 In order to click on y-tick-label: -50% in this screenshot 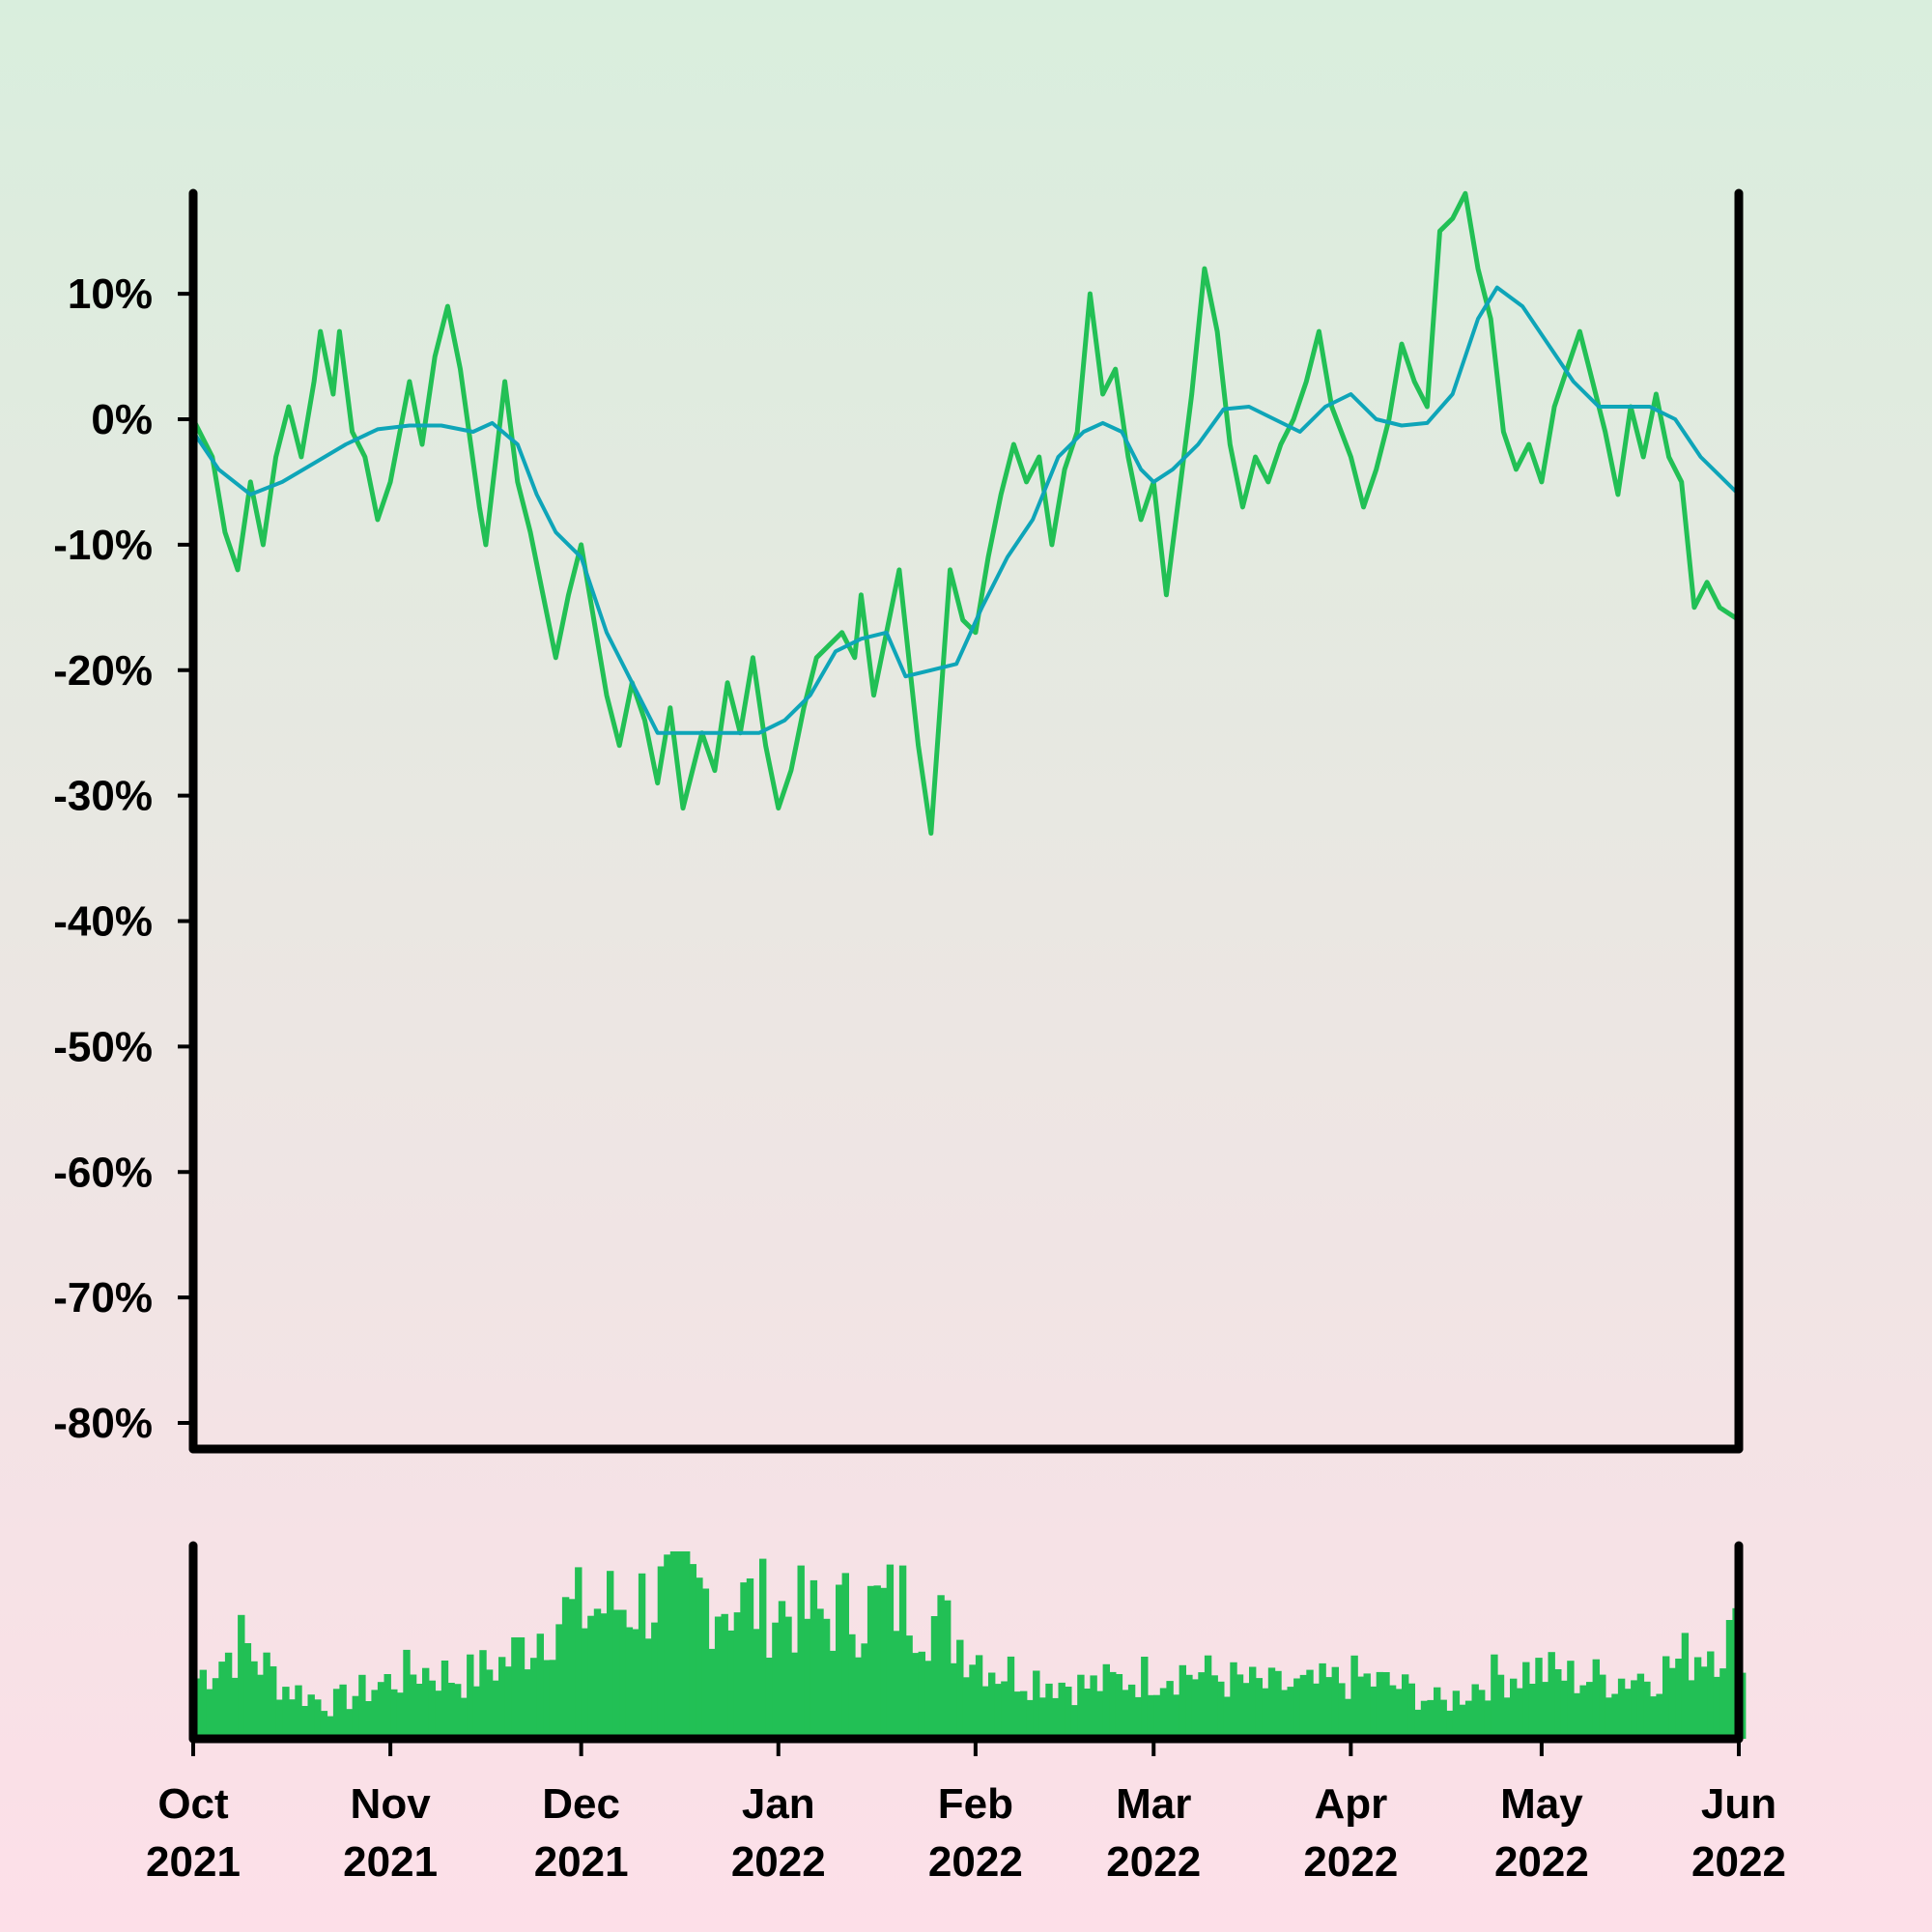, I will do `click(103, 1046)`.